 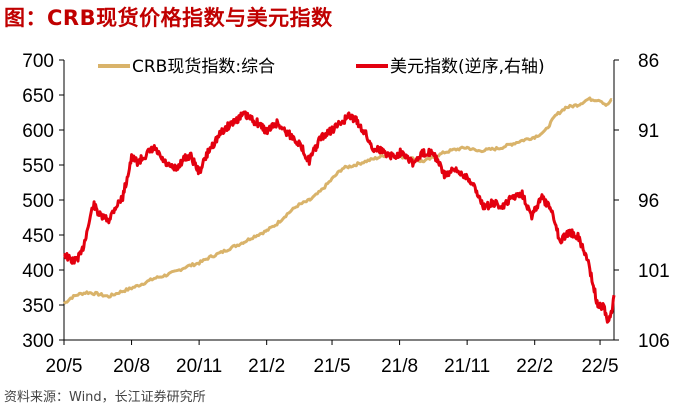 What do you see at coordinates (203, 67) in the screenshot?
I see `legend-label-crb: CRB现货指数:综合` at bounding box center [203, 67].